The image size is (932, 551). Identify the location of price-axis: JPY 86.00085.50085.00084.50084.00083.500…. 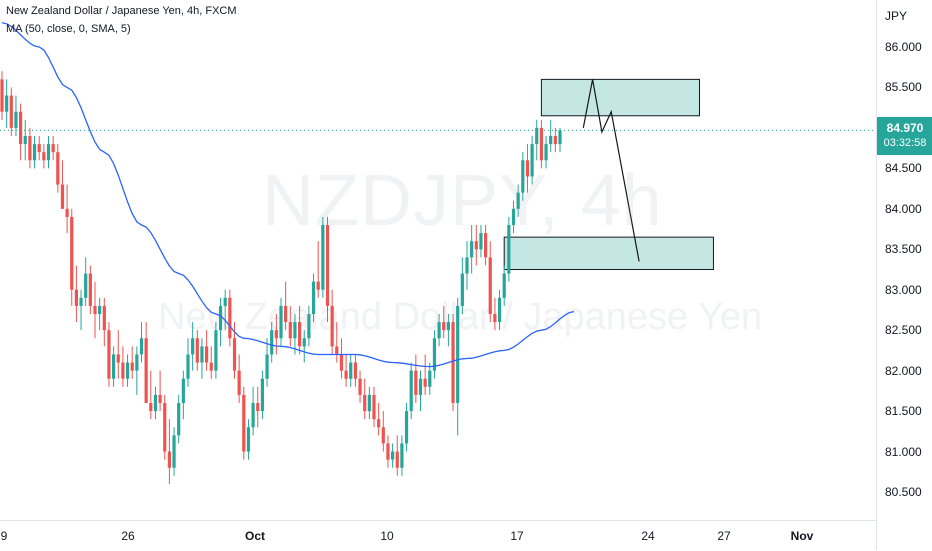
(904, 275).